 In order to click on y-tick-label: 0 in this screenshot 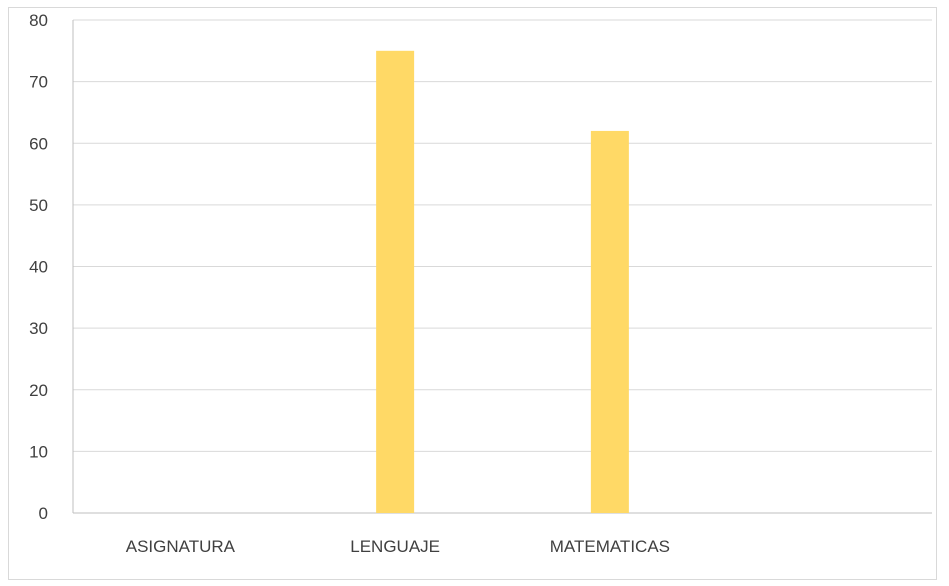, I will do `click(43, 513)`.